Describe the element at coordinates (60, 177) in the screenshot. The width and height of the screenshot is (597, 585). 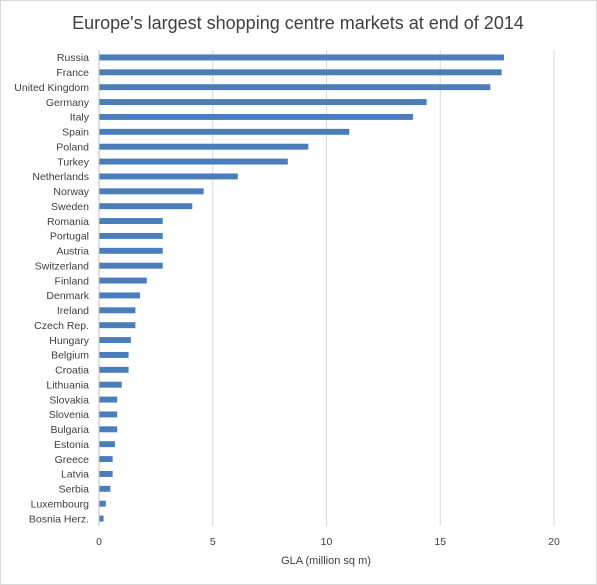
I see `category-label: Netherlands` at that location.